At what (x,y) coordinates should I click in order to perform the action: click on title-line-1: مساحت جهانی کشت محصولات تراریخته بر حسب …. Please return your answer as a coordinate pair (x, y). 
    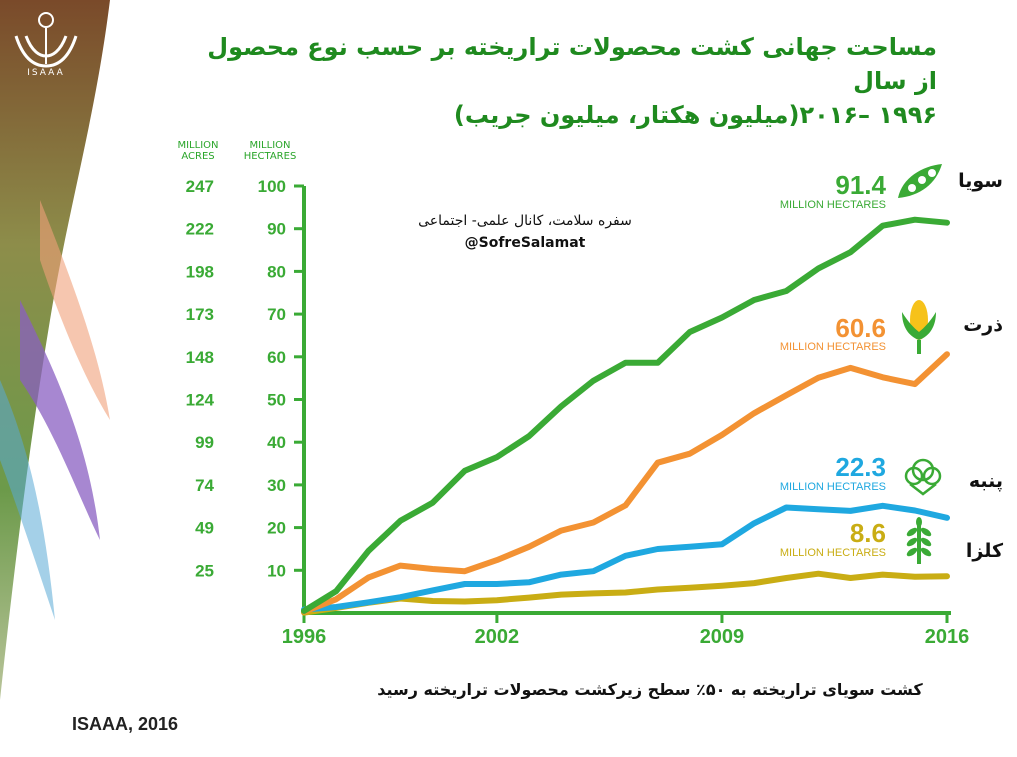
    Looking at the image, I should click on (572, 64).